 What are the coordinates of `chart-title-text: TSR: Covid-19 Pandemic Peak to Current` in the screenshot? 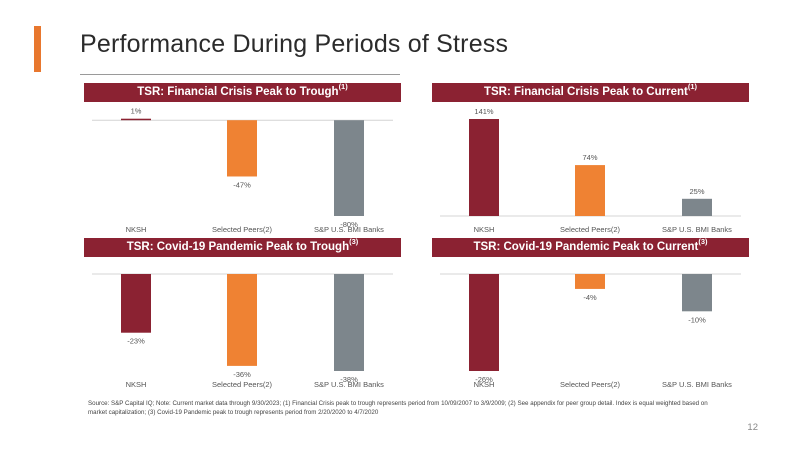 It's located at (586, 247).